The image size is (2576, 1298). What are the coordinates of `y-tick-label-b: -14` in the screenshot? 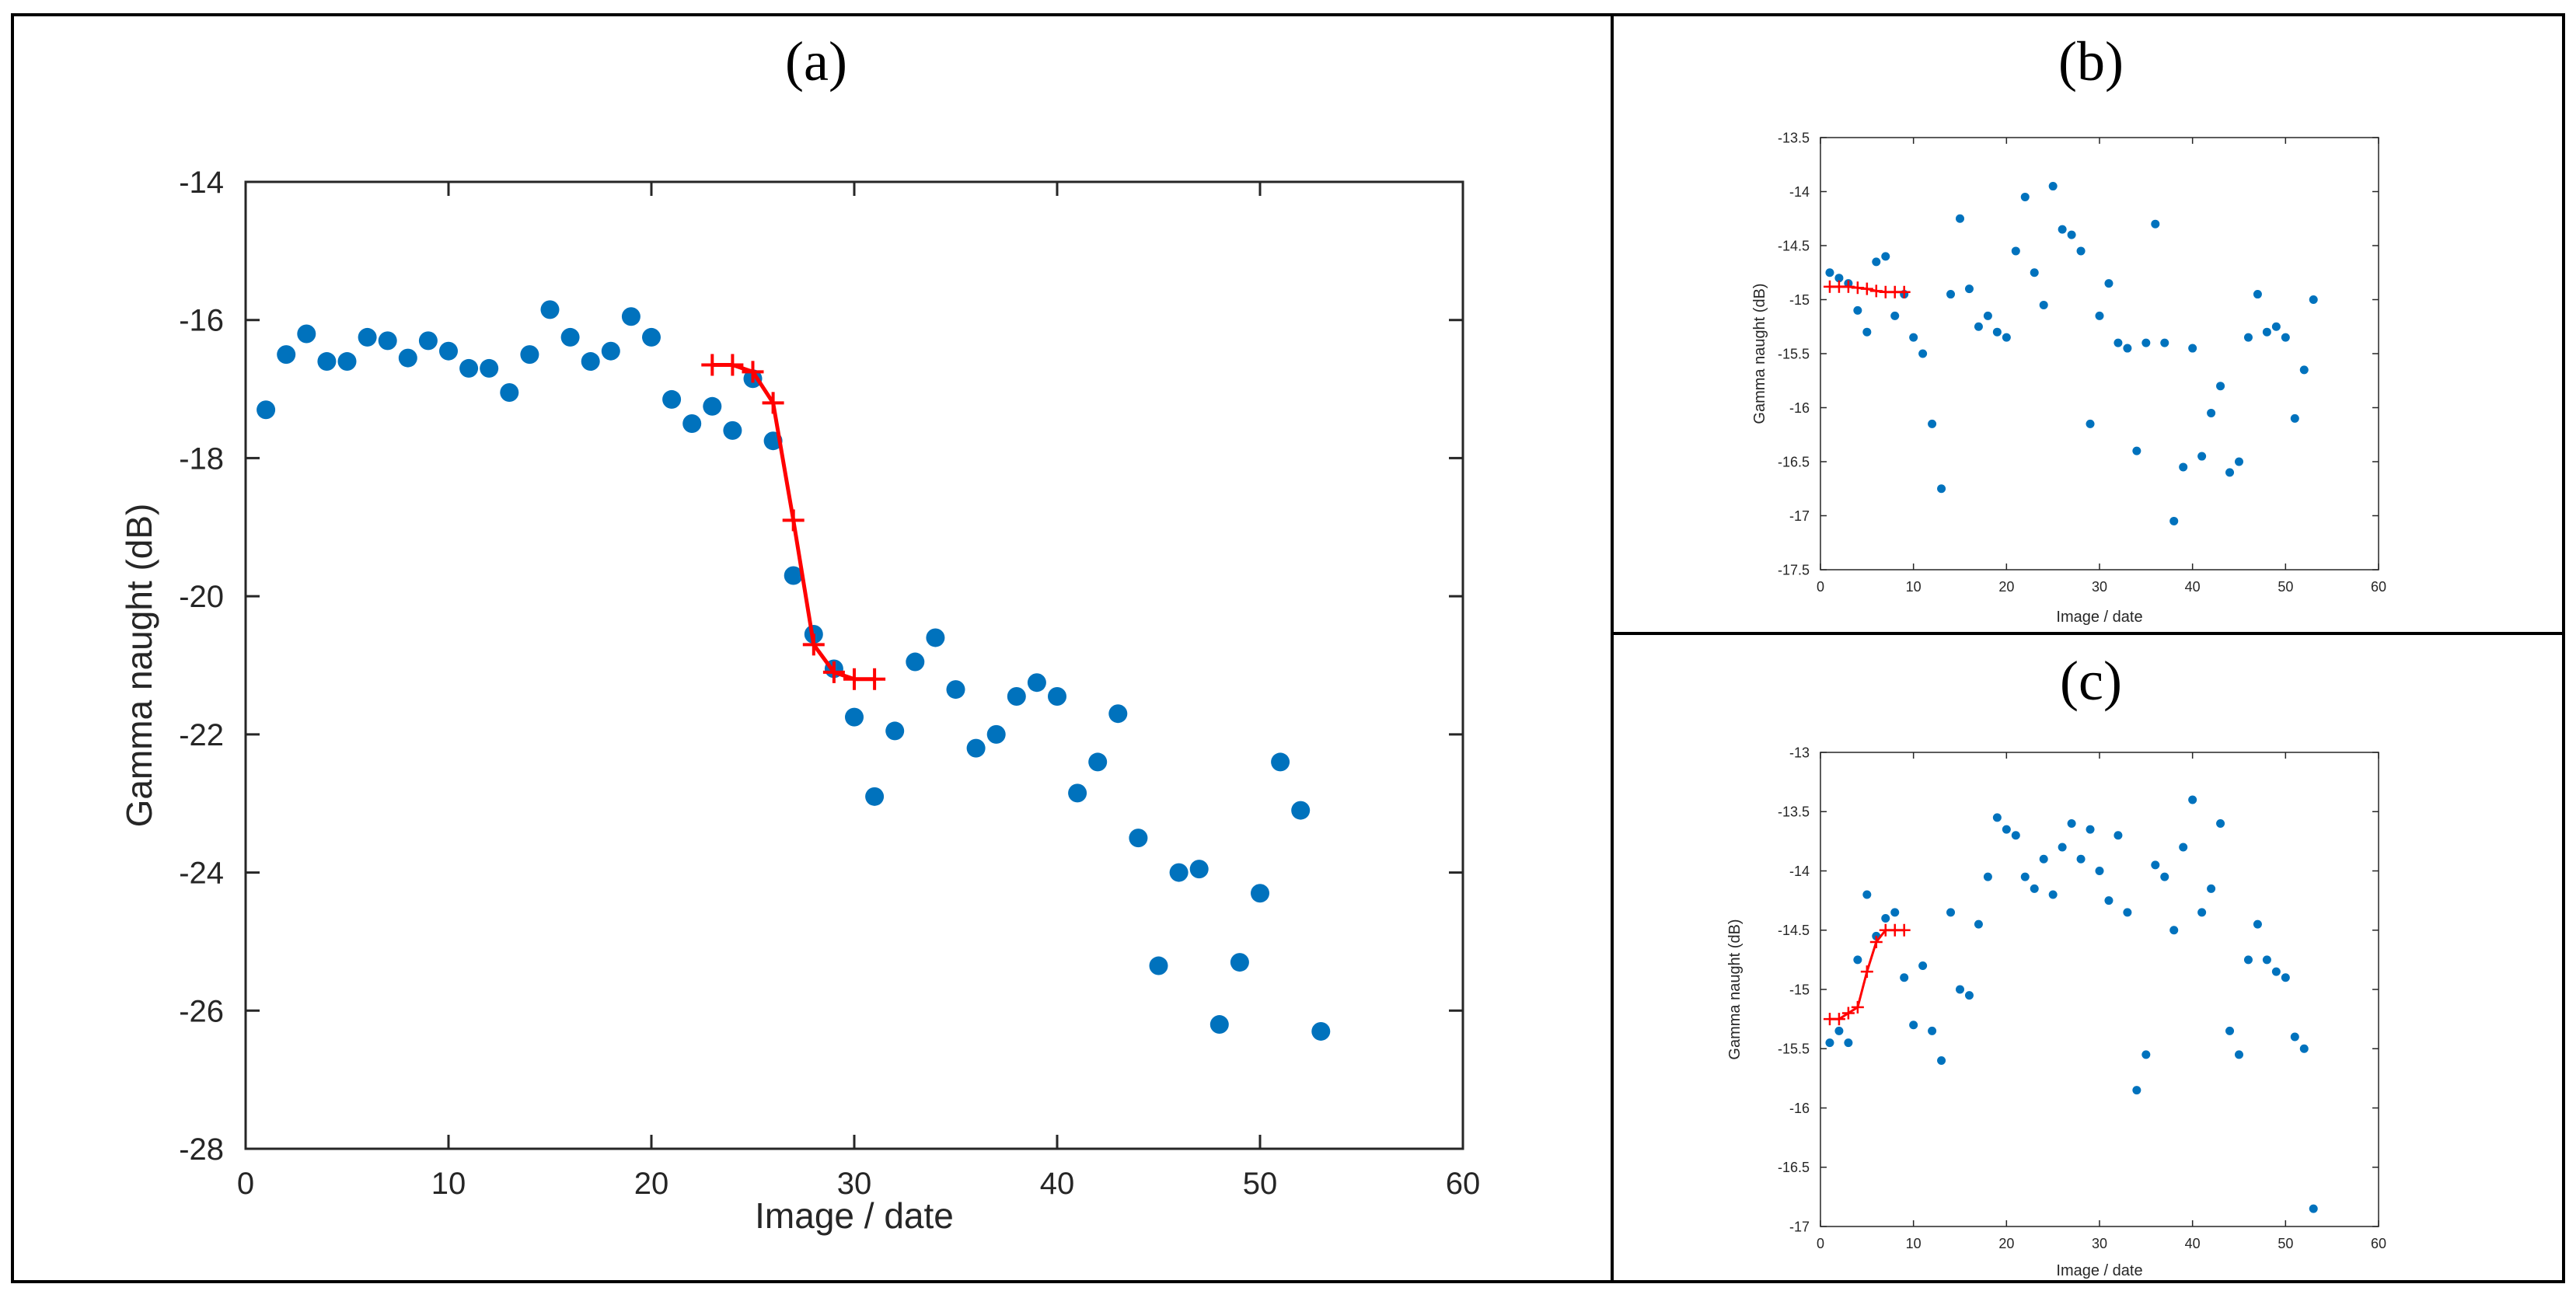 It's located at (1800, 192).